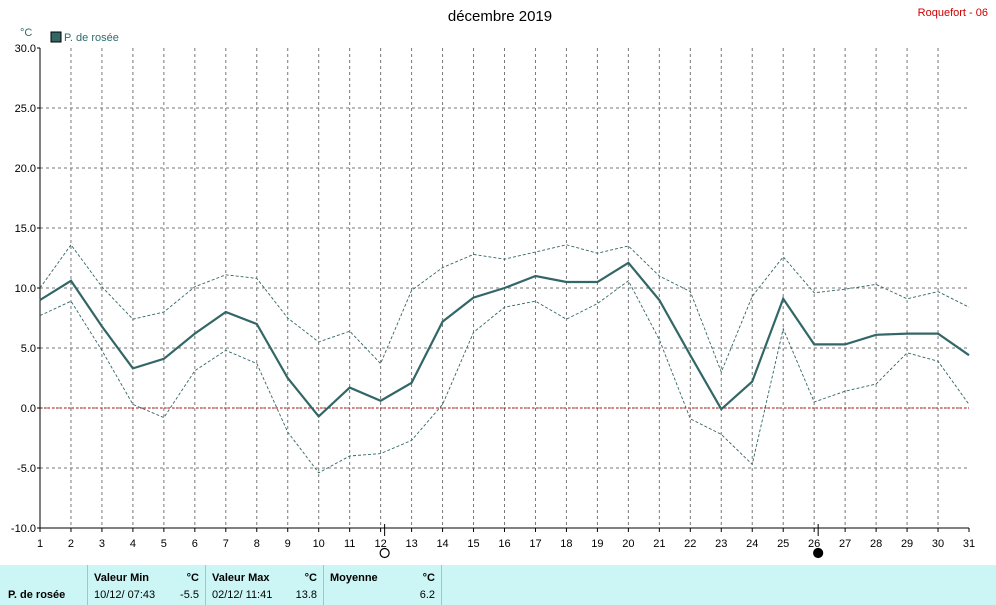 The height and width of the screenshot is (605, 996). I want to click on stats-avg-label: Moyenne, so click(354, 578).